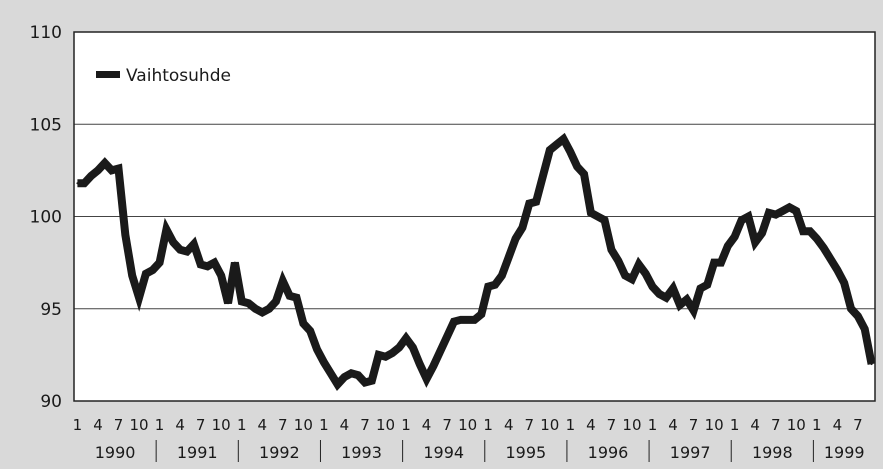  Describe the element at coordinates (772, 452) in the screenshot. I see `x-year-label: 1998` at that location.